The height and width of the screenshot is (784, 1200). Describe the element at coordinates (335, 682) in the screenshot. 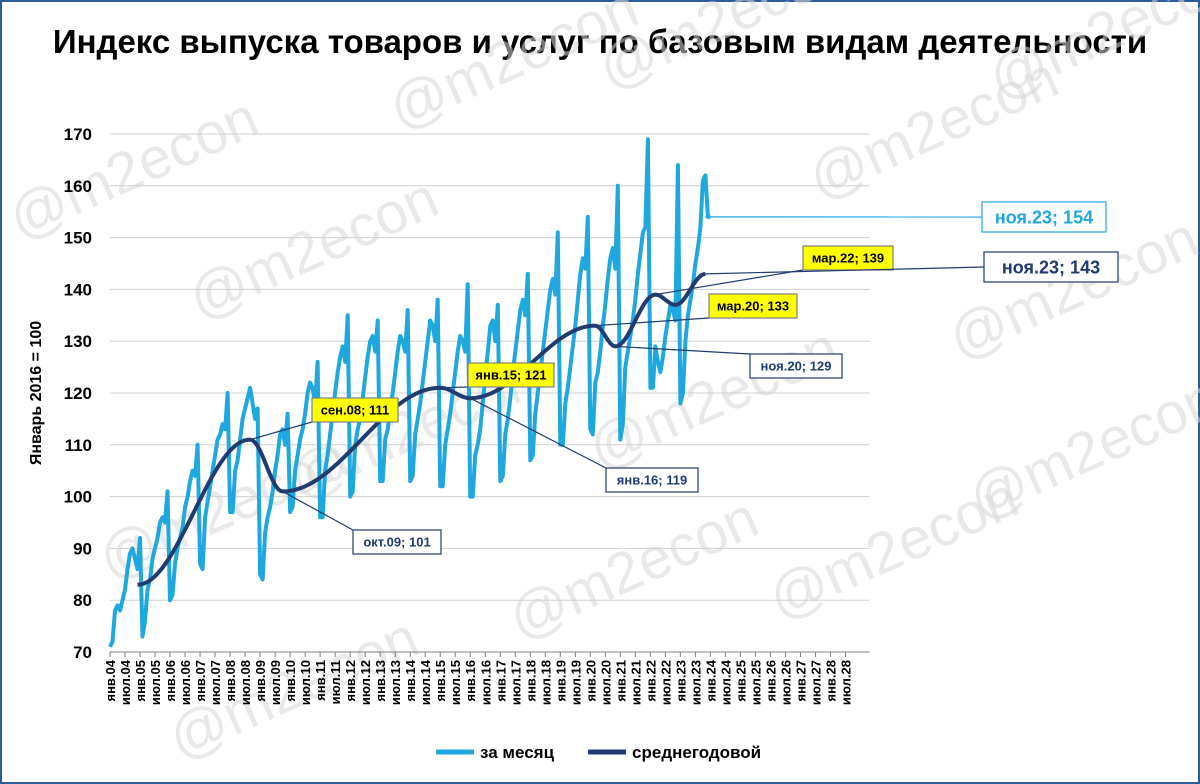

I see `x-tick-label: июл.11` at that location.